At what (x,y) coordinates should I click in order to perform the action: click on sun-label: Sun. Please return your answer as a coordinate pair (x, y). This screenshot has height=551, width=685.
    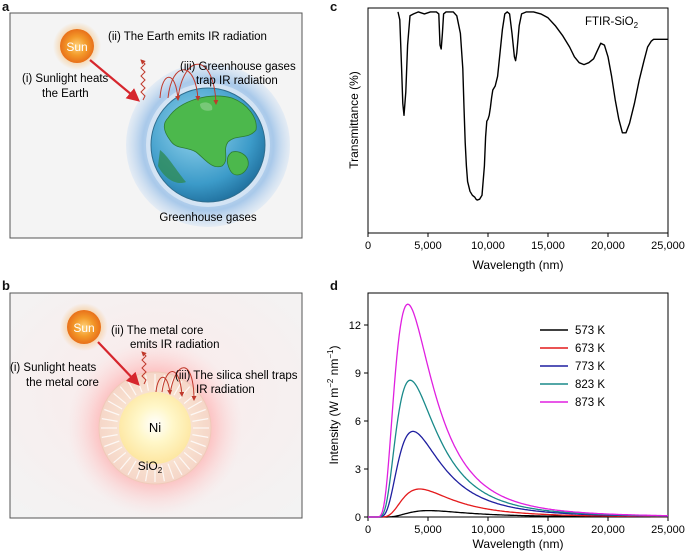
    Looking at the image, I should click on (76, 47).